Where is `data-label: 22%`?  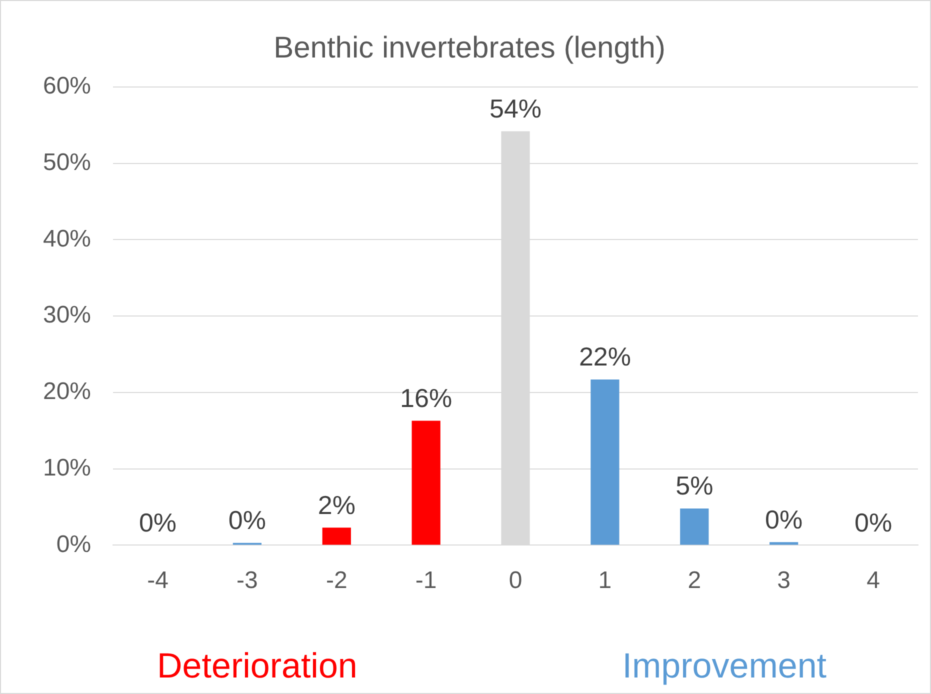
data-label: 22% is located at coordinates (604, 357).